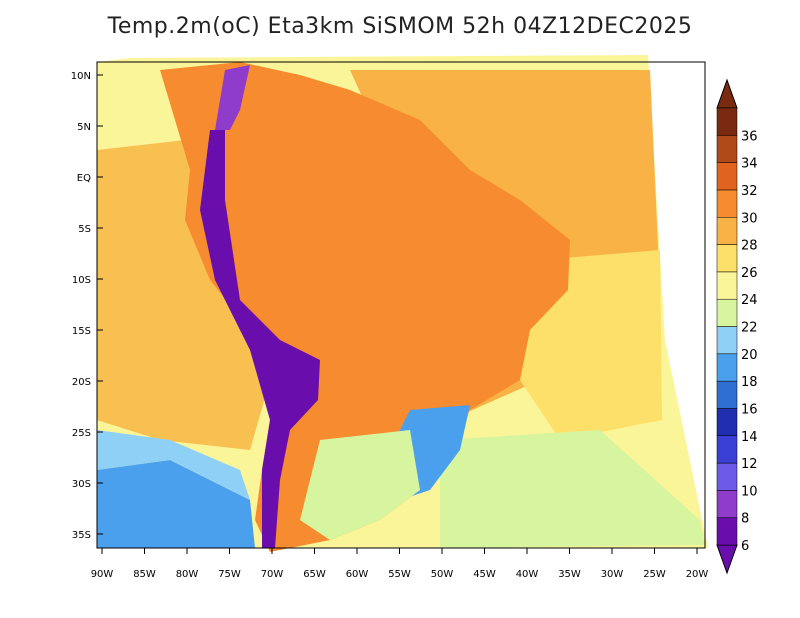 This screenshot has height=618, width=800. What do you see at coordinates (727, 93) in the screenshot?
I see `colorbar-arrow-top` at bounding box center [727, 93].